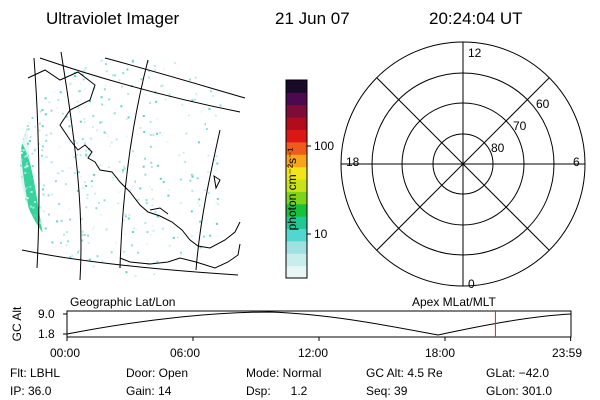  What do you see at coordinates (317, 325) in the screenshot?
I see `timeline-plot` at bounding box center [317, 325].